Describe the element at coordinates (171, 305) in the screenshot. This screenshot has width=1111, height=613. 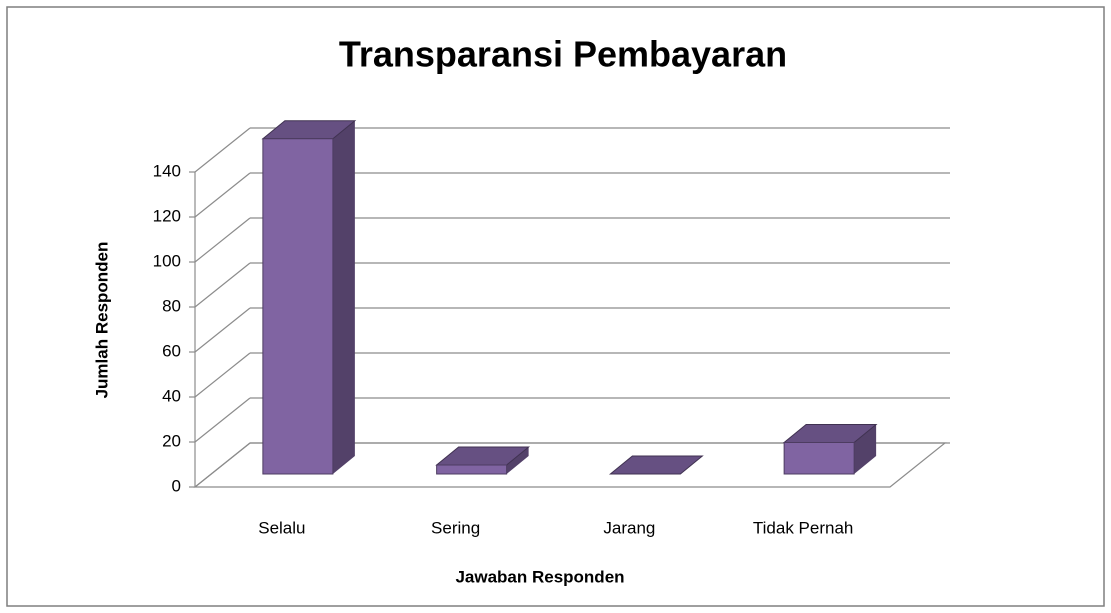
I see `y-tick-label: 80` at that location.